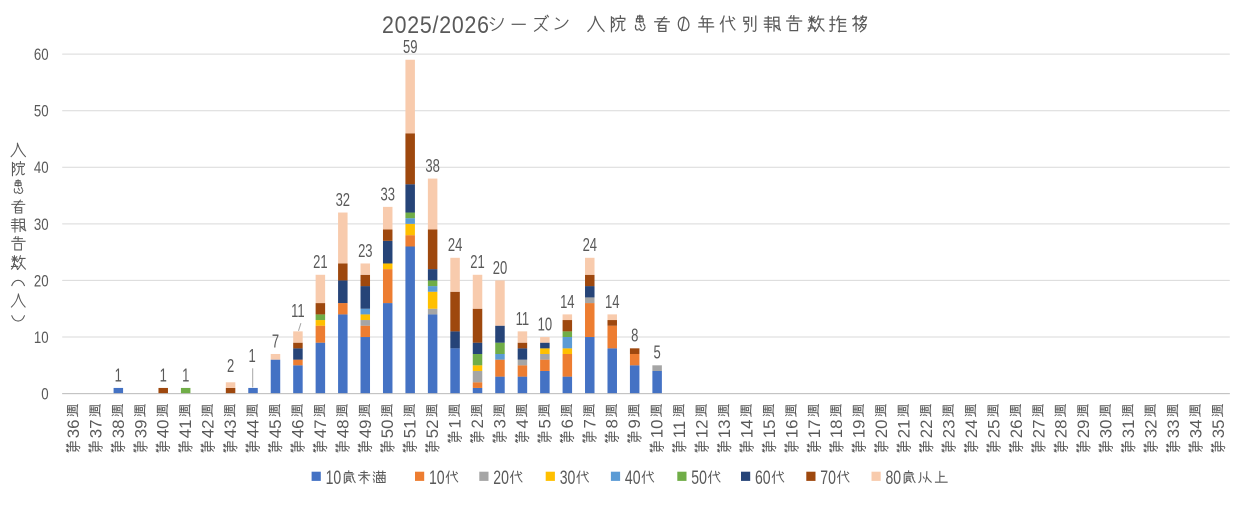 This screenshot has height=505, width=1245. Describe the element at coordinates (702, 429) in the screenshot. I see `svg-text: 12` at that location.